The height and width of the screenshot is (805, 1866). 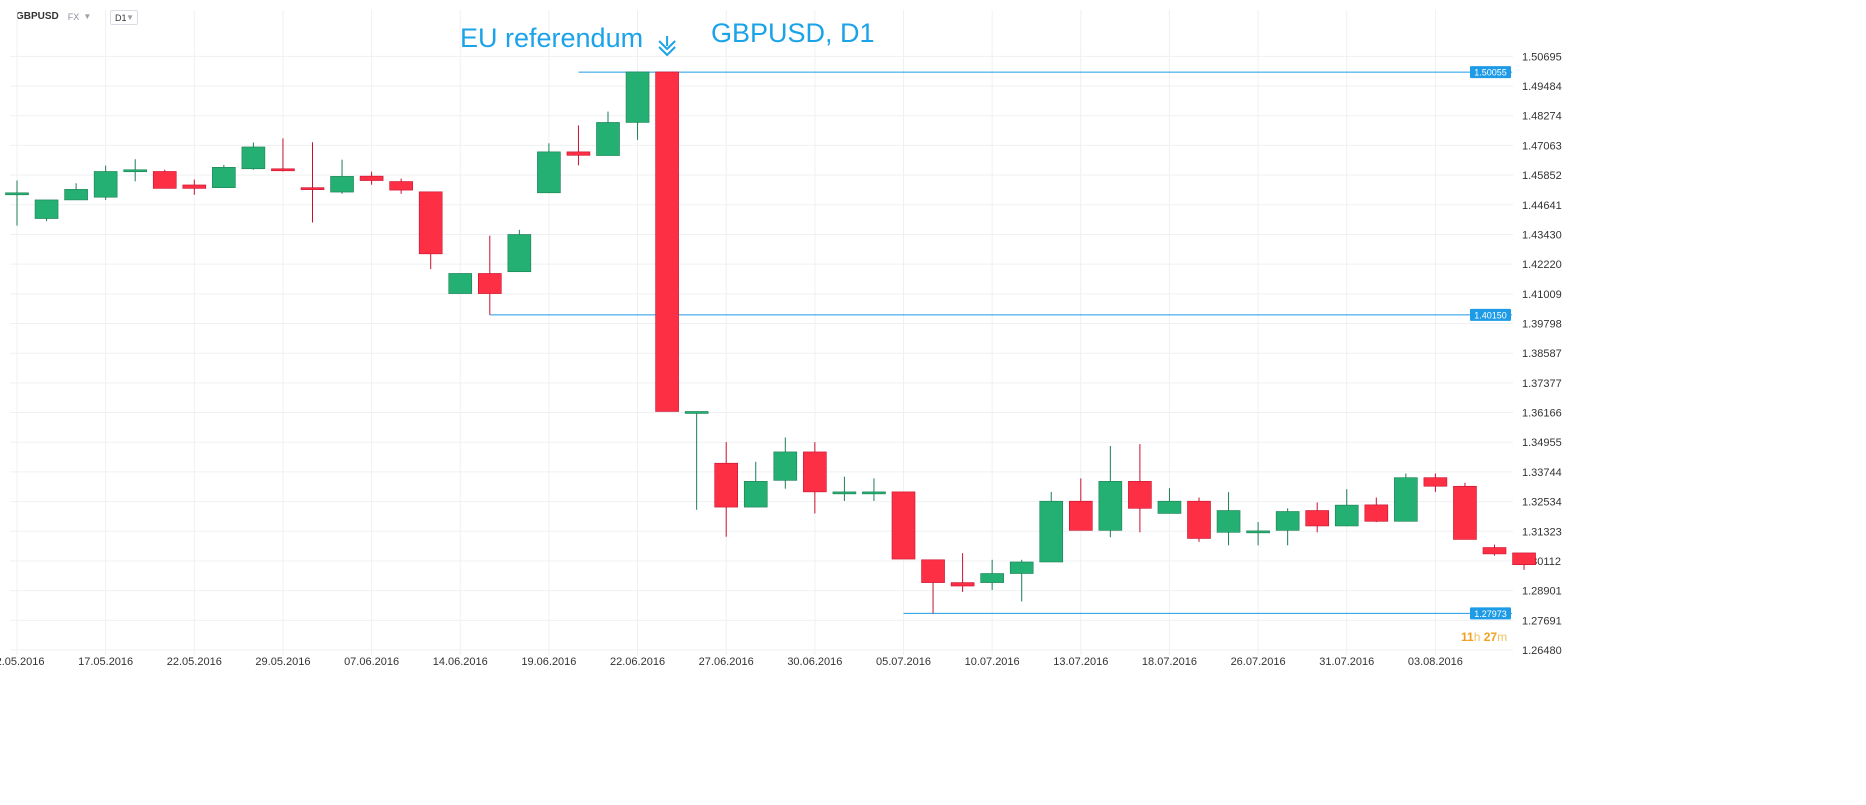 What do you see at coordinates (1542, 473) in the screenshot?
I see `y-tick-label: 1.33744` at bounding box center [1542, 473].